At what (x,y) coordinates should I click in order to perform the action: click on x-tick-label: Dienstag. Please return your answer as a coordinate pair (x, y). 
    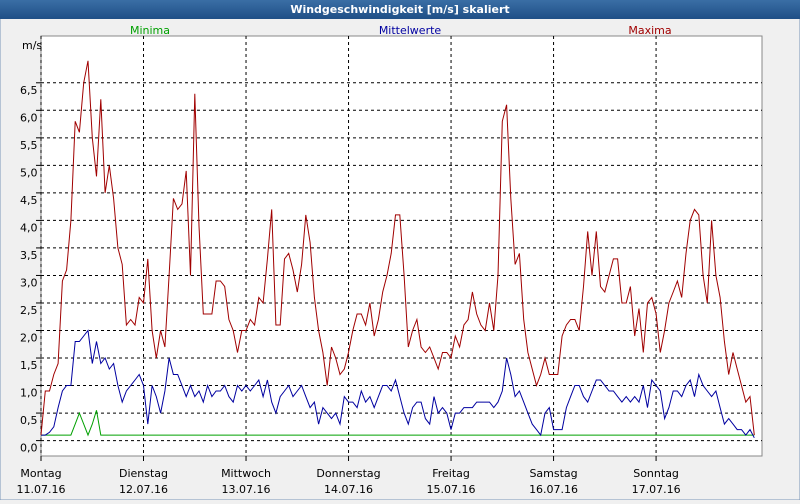
    Looking at the image, I should click on (143, 473).